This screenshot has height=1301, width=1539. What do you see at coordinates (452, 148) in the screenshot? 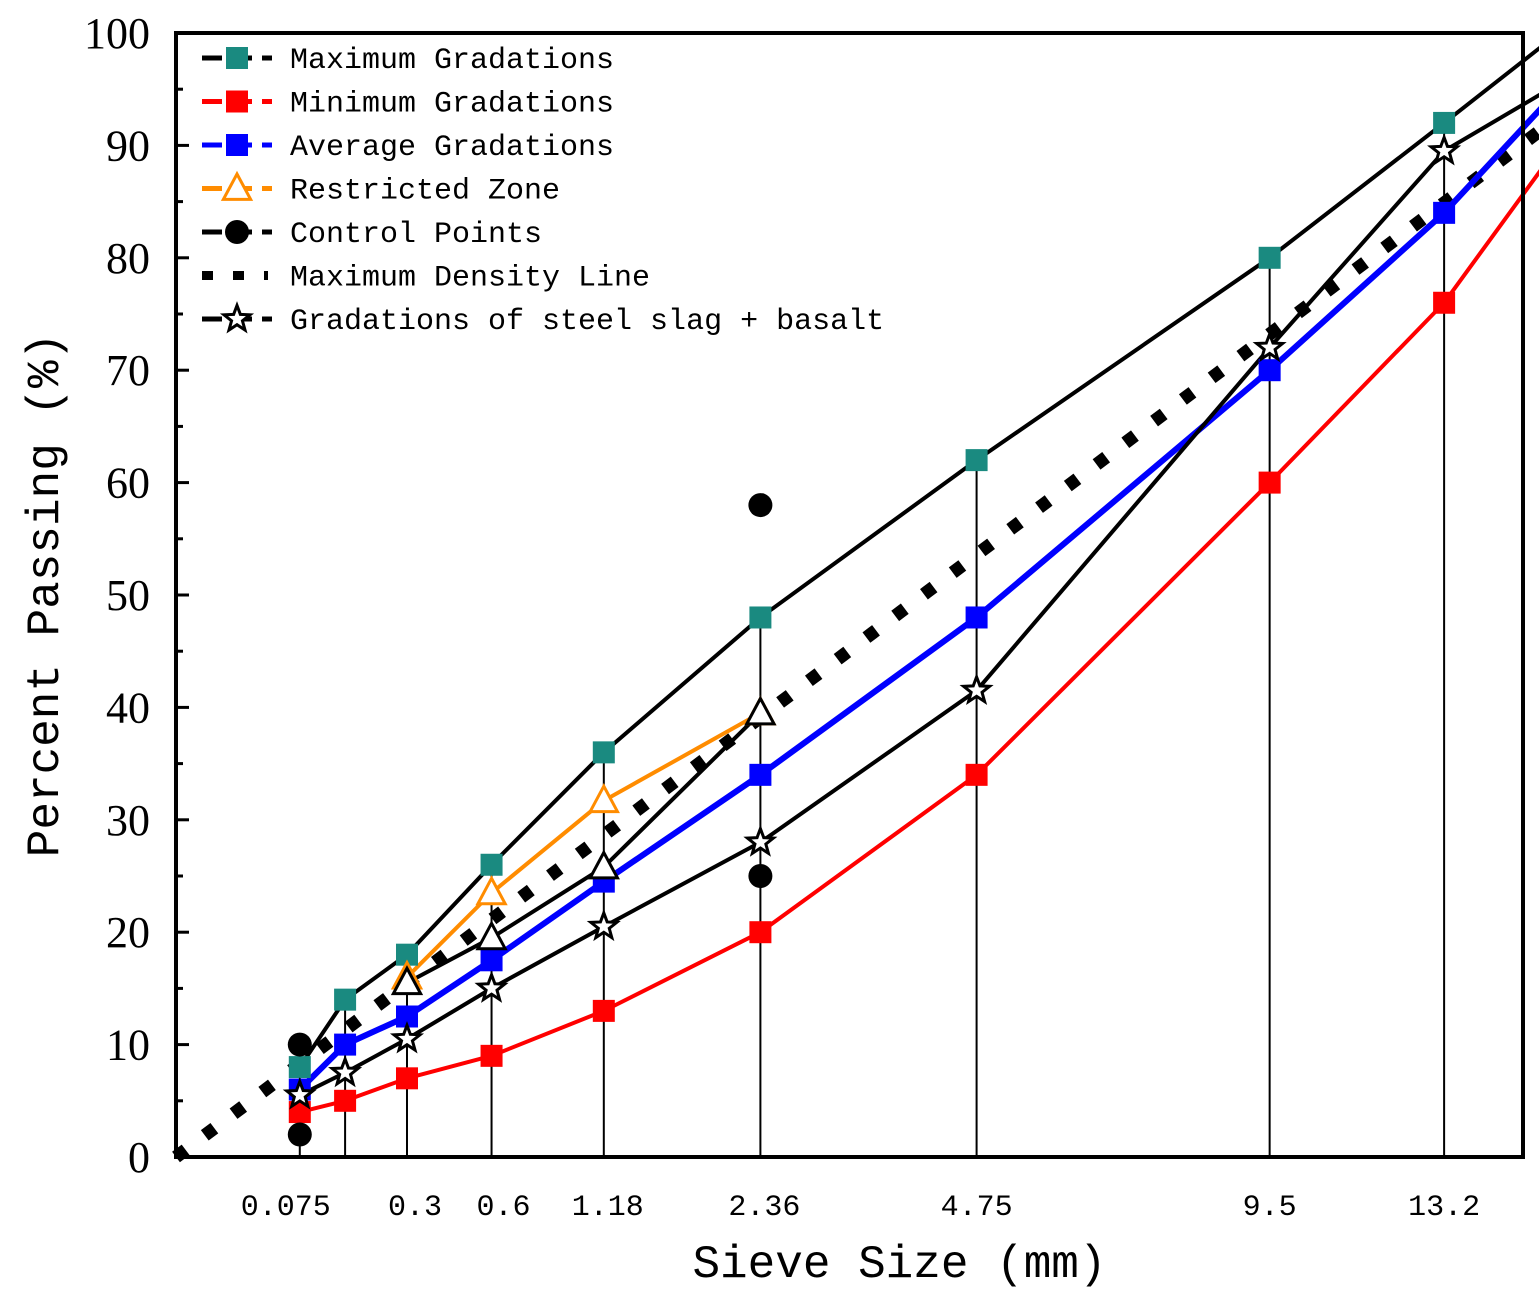
I see `legend-label: Average Gradations` at bounding box center [452, 148].